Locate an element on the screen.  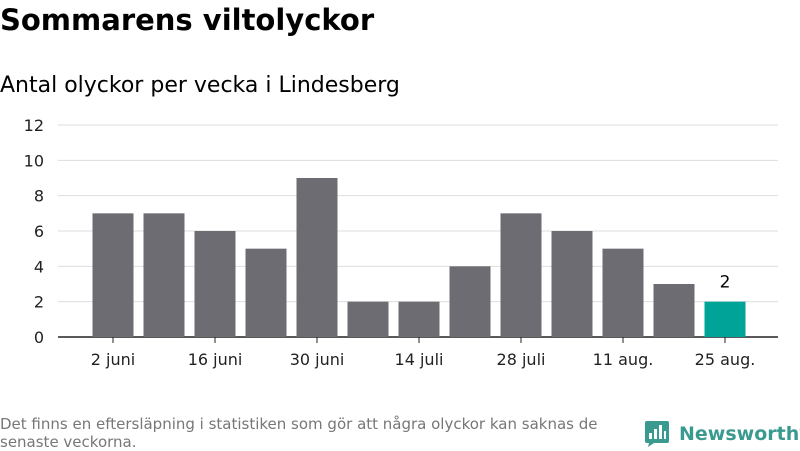
y-tick-label: 0 is located at coordinates (39, 337).